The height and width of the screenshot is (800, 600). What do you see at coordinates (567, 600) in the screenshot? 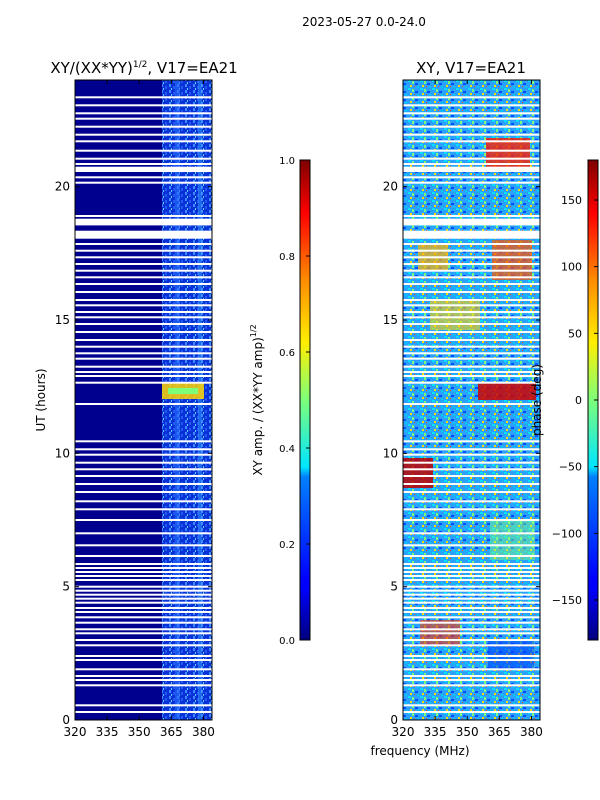
I see `colorbar-tick-label: −150` at bounding box center [567, 600].